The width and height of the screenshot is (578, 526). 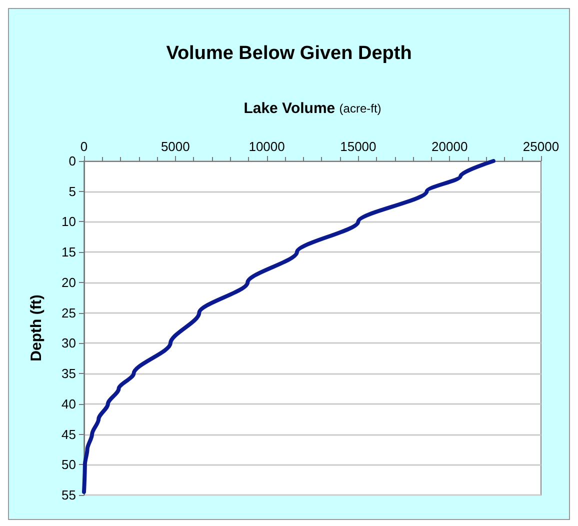 I want to click on y-axis-title: Depth (ft), so click(x=36, y=328).